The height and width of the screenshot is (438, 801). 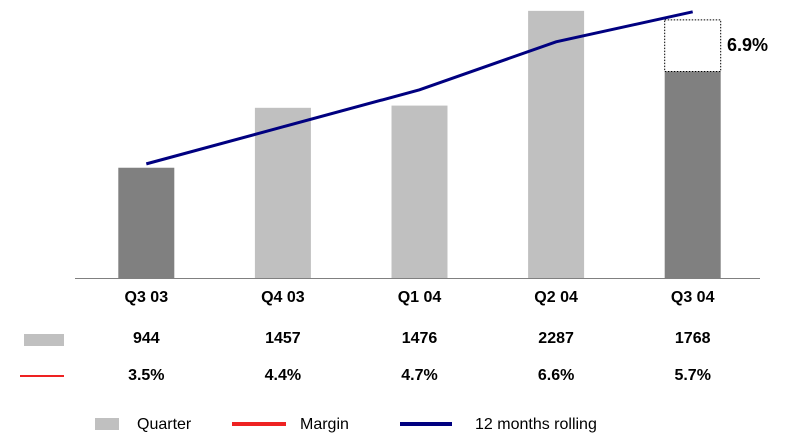 What do you see at coordinates (283, 338) in the screenshot?
I see `value-label: 1457` at bounding box center [283, 338].